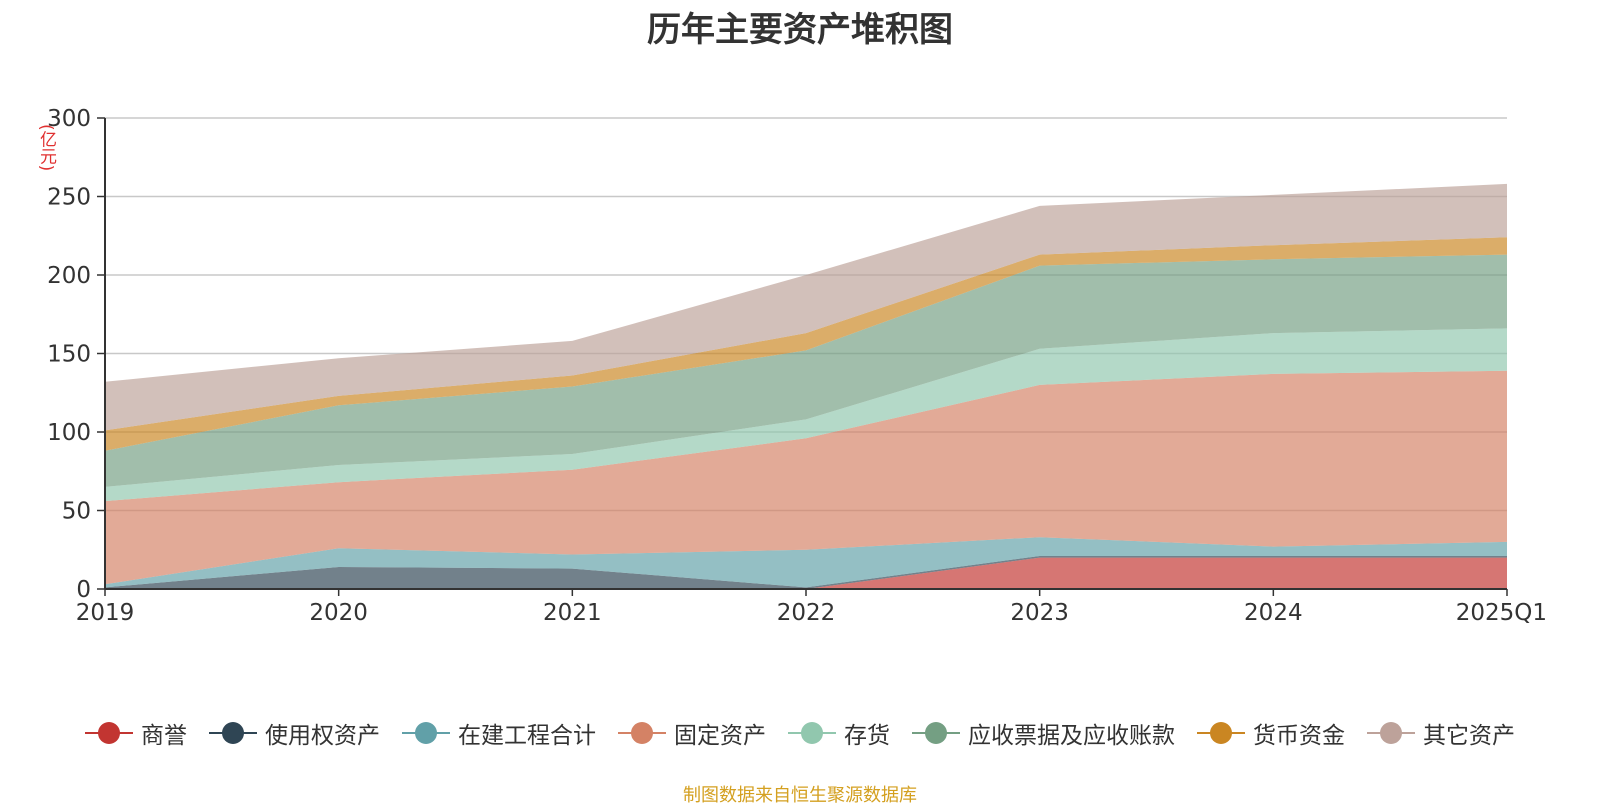 This screenshot has width=1600, height=807. What do you see at coordinates (136, 733) in the screenshot?
I see `legend-item-0: 商誉` at bounding box center [136, 733].